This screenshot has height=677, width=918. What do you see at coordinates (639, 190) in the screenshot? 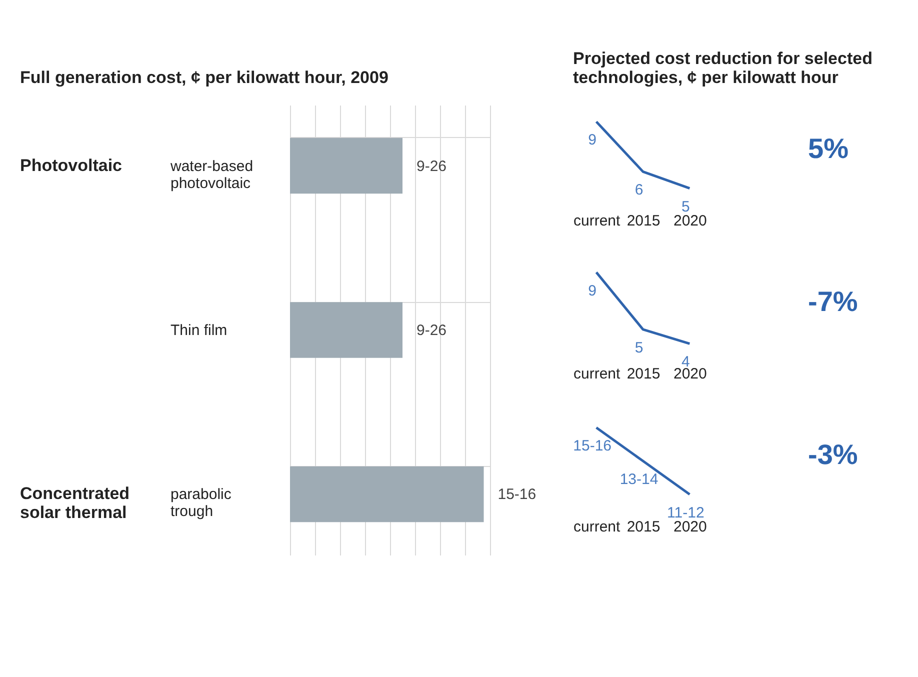
I see `data-label: 6` at bounding box center [639, 190].